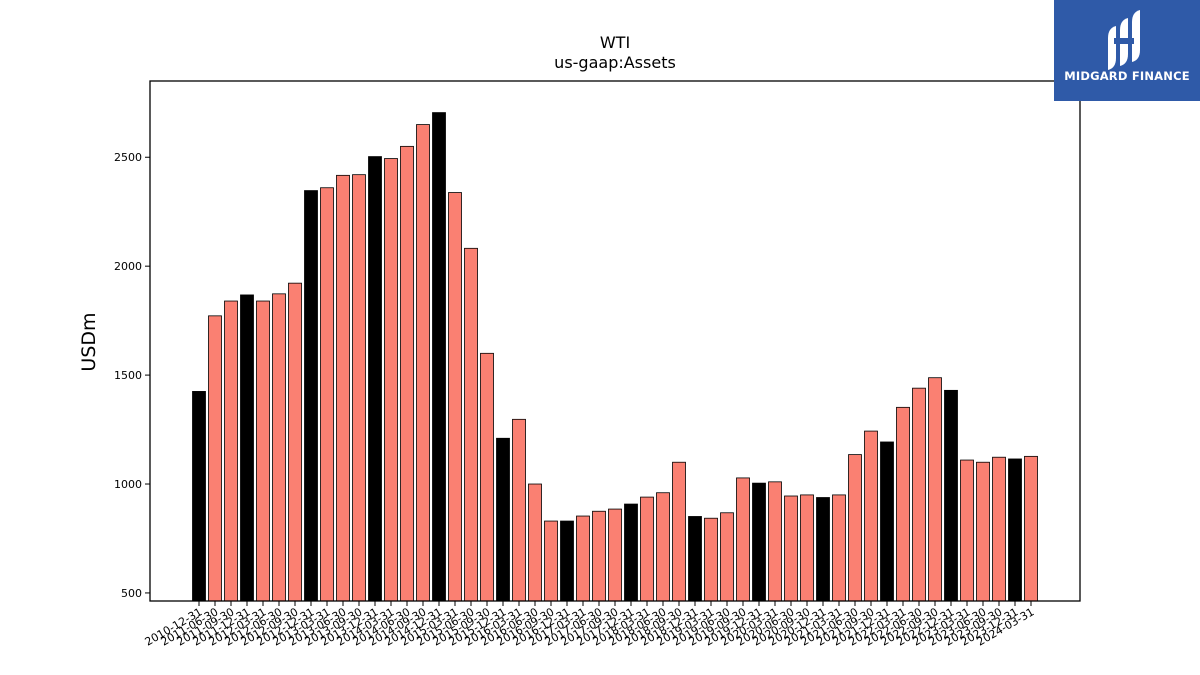  Describe the element at coordinates (1124, 40) in the screenshot. I see `midgard-logo-icon` at that location.